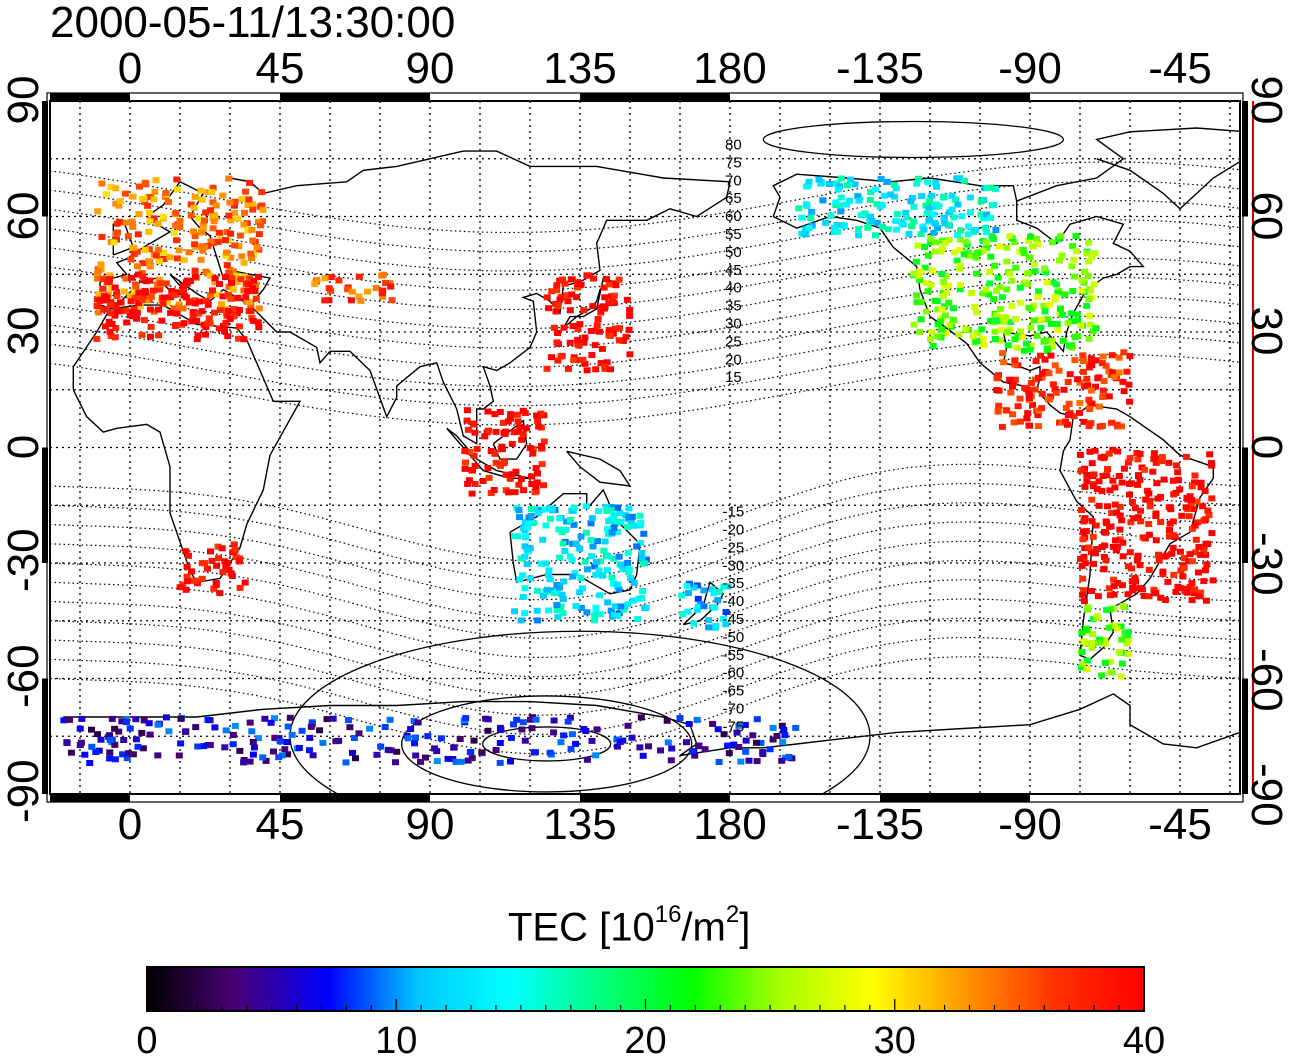 The image size is (1292, 1063). Describe the element at coordinates (24, 100) in the screenshot. I see `tick-label: 90` at that location.